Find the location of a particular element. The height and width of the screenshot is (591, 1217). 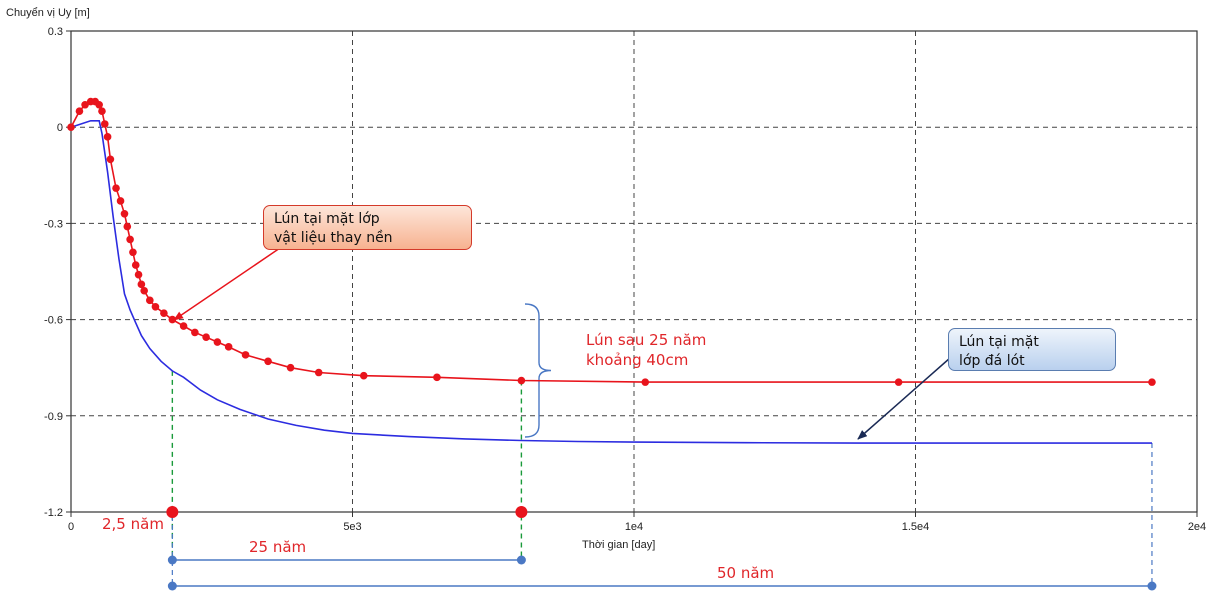

x-axis-ticks: 0 5e3 1e4 1.5e4 2e4 is located at coordinates (637, 522).